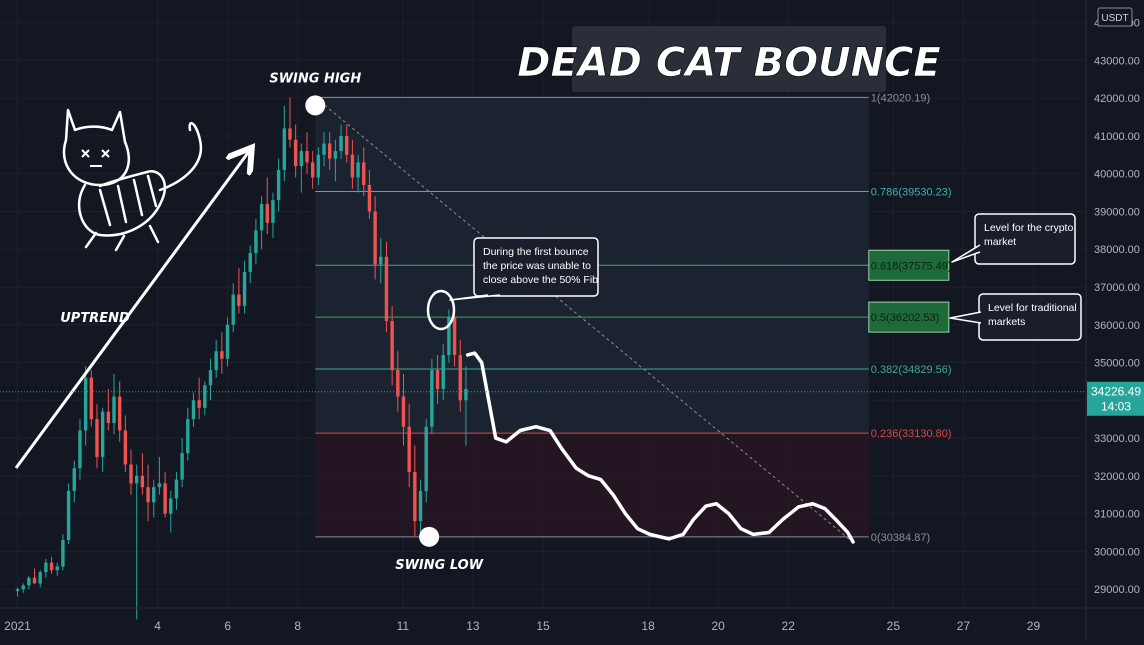 The width and height of the screenshot is (1144, 645). Describe the element at coordinates (789, 626) in the screenshot. I see `x-tick-label: 22` at that location.